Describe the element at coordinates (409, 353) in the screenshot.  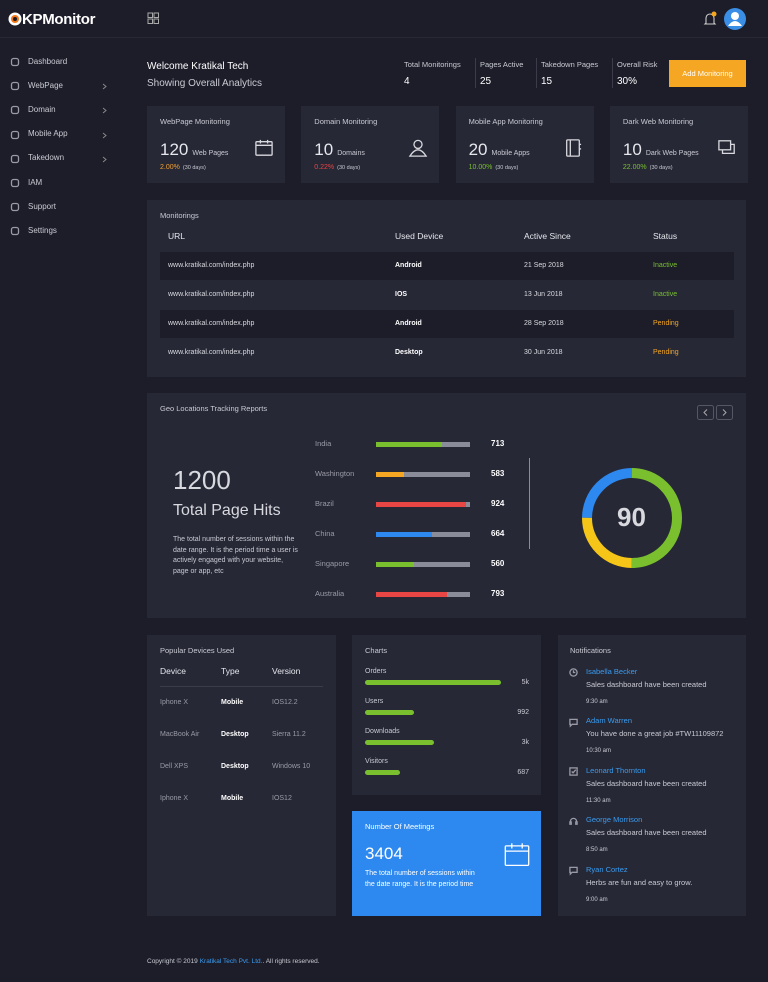
I see `cell-device: Desktop` at that location.